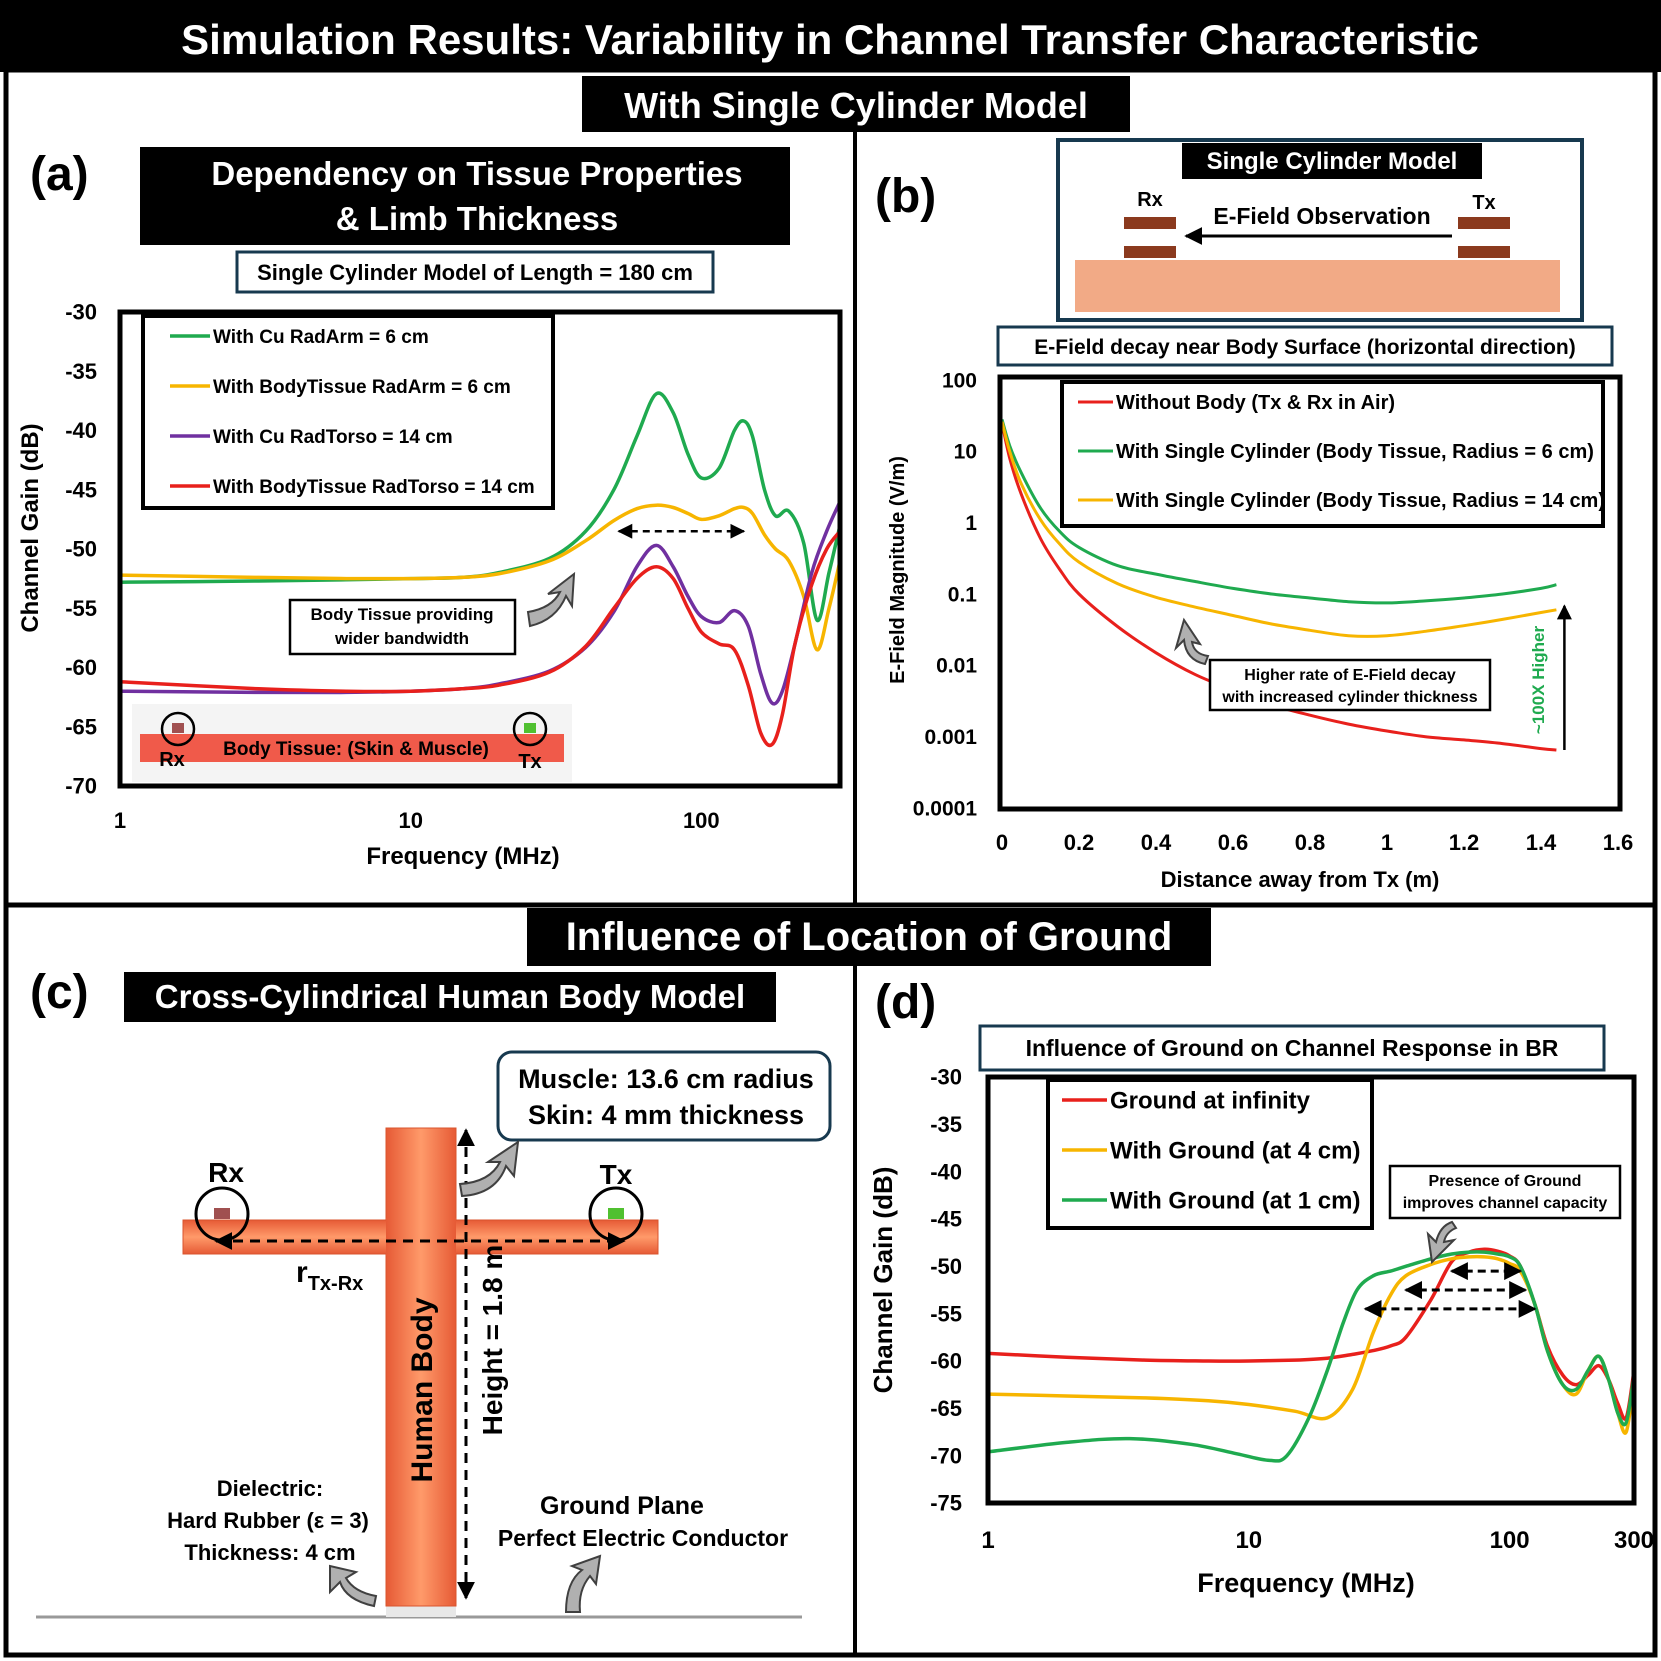 This screenshot has width=1661, height=1661. What do you see at coordinates (1300, 879) in the screenshot?
I see `chart-b-xlabel: Distance away from Tx (m)` at bounding box center [1300, 879].